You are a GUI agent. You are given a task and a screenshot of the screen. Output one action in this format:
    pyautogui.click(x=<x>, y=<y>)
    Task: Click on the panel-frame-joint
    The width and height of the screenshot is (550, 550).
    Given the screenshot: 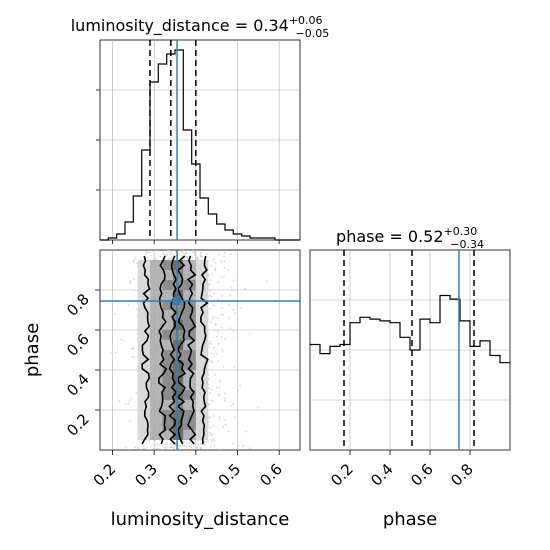 What is the action you would take?
    pyautogui.click(x=200, y=350)
    